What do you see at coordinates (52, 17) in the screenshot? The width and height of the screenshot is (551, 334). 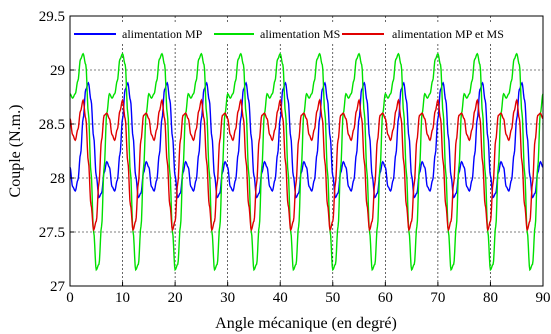 I see `y-tick-label: 29.5` at bounding box center [52, 17].